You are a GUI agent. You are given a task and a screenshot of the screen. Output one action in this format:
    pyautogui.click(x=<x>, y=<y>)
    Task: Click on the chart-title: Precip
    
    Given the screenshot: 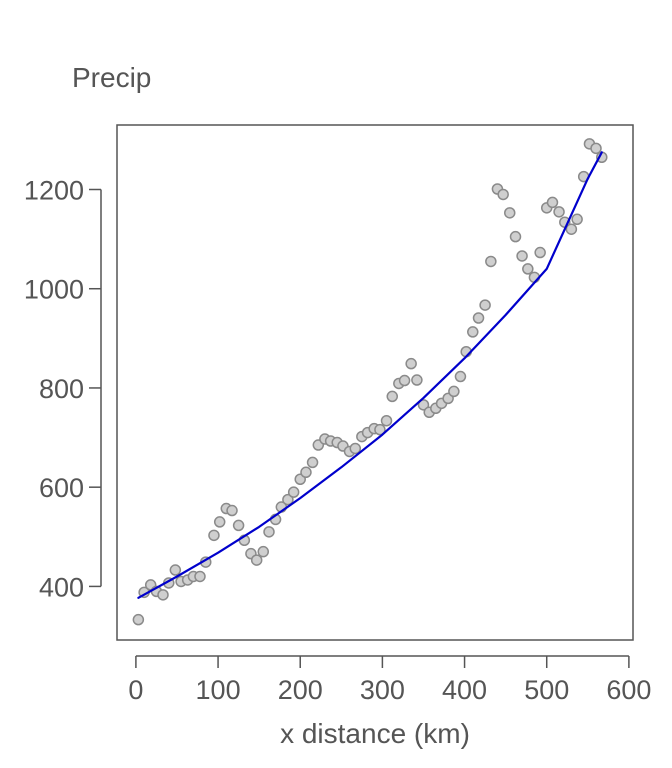 What is the action you would take?
    pyautogui.click(x=111, y=77)
    